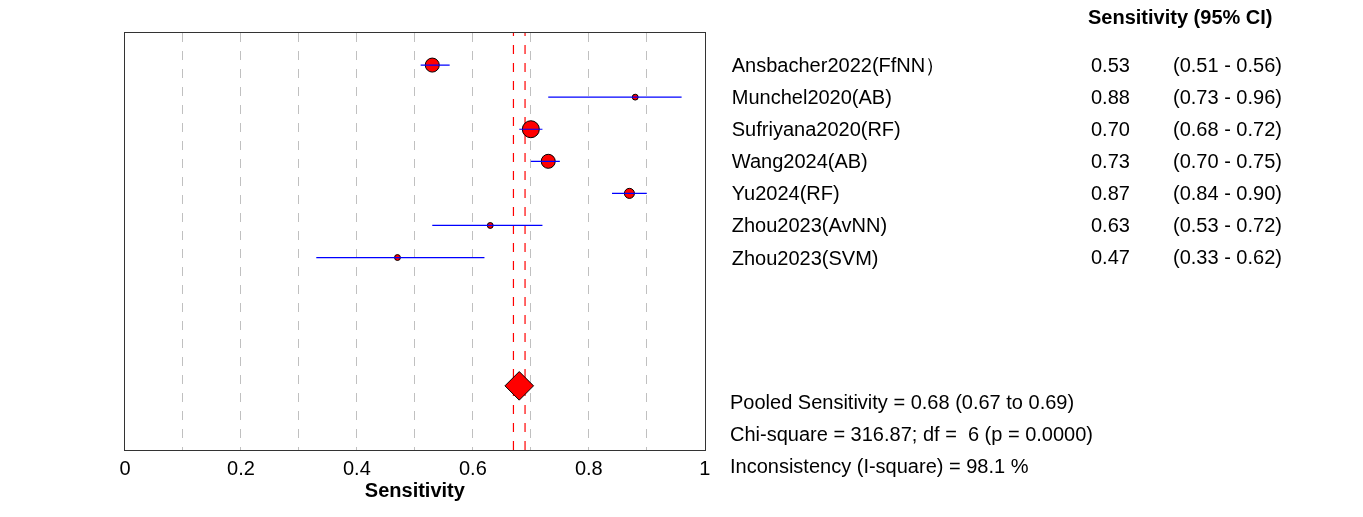 The image size is (1363, 517). Describe the element at coordinates (1110, 161) in the screenshot. I see `data-label: 0.73` at that location.